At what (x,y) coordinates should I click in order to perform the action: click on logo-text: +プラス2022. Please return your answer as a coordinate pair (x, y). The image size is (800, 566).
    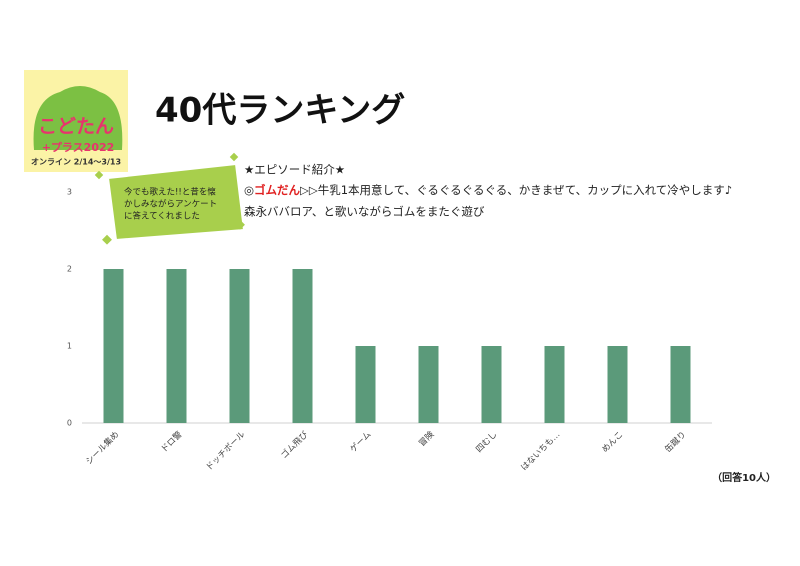
    Looking at the image, I should click on (78, 147).